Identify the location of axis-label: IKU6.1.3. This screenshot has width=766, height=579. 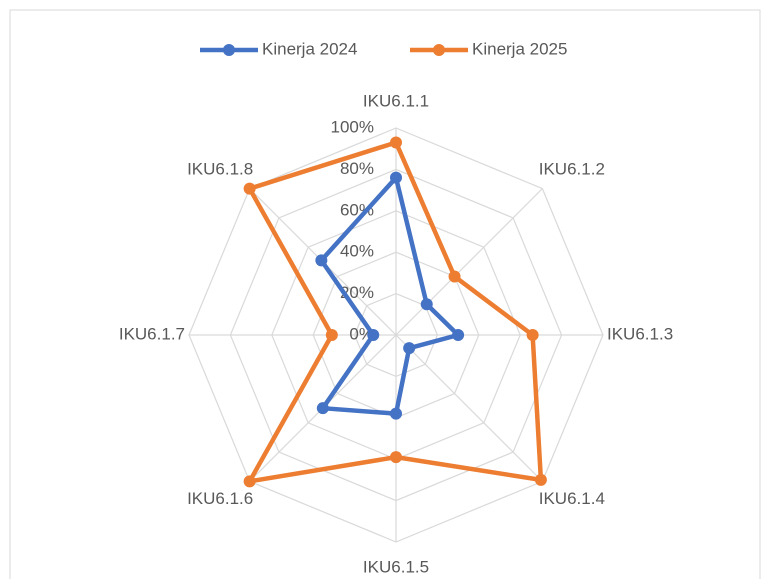
(640, 333).